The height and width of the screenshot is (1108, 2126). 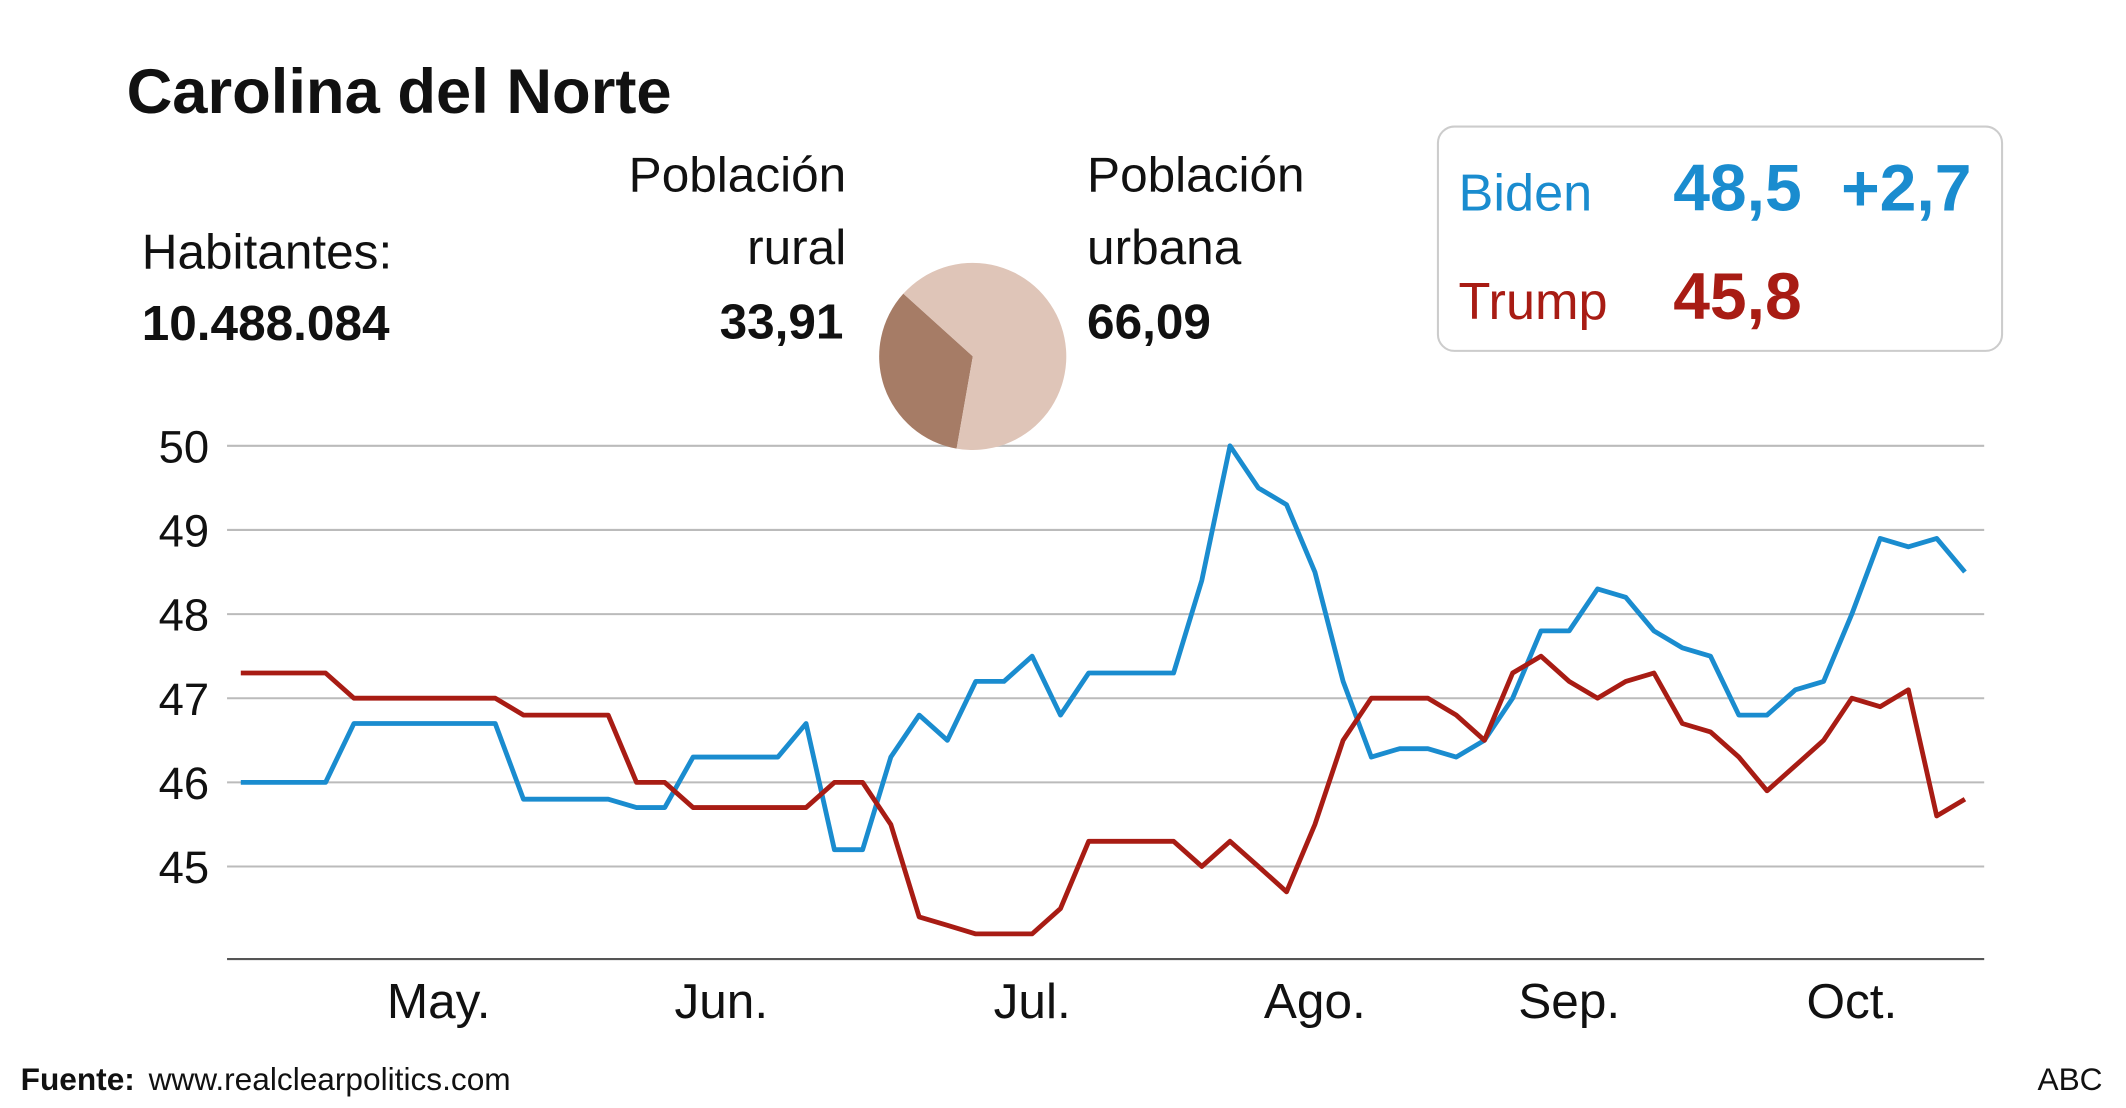 I want to click on y-tick-label: 47, so click(x=184, y=699).